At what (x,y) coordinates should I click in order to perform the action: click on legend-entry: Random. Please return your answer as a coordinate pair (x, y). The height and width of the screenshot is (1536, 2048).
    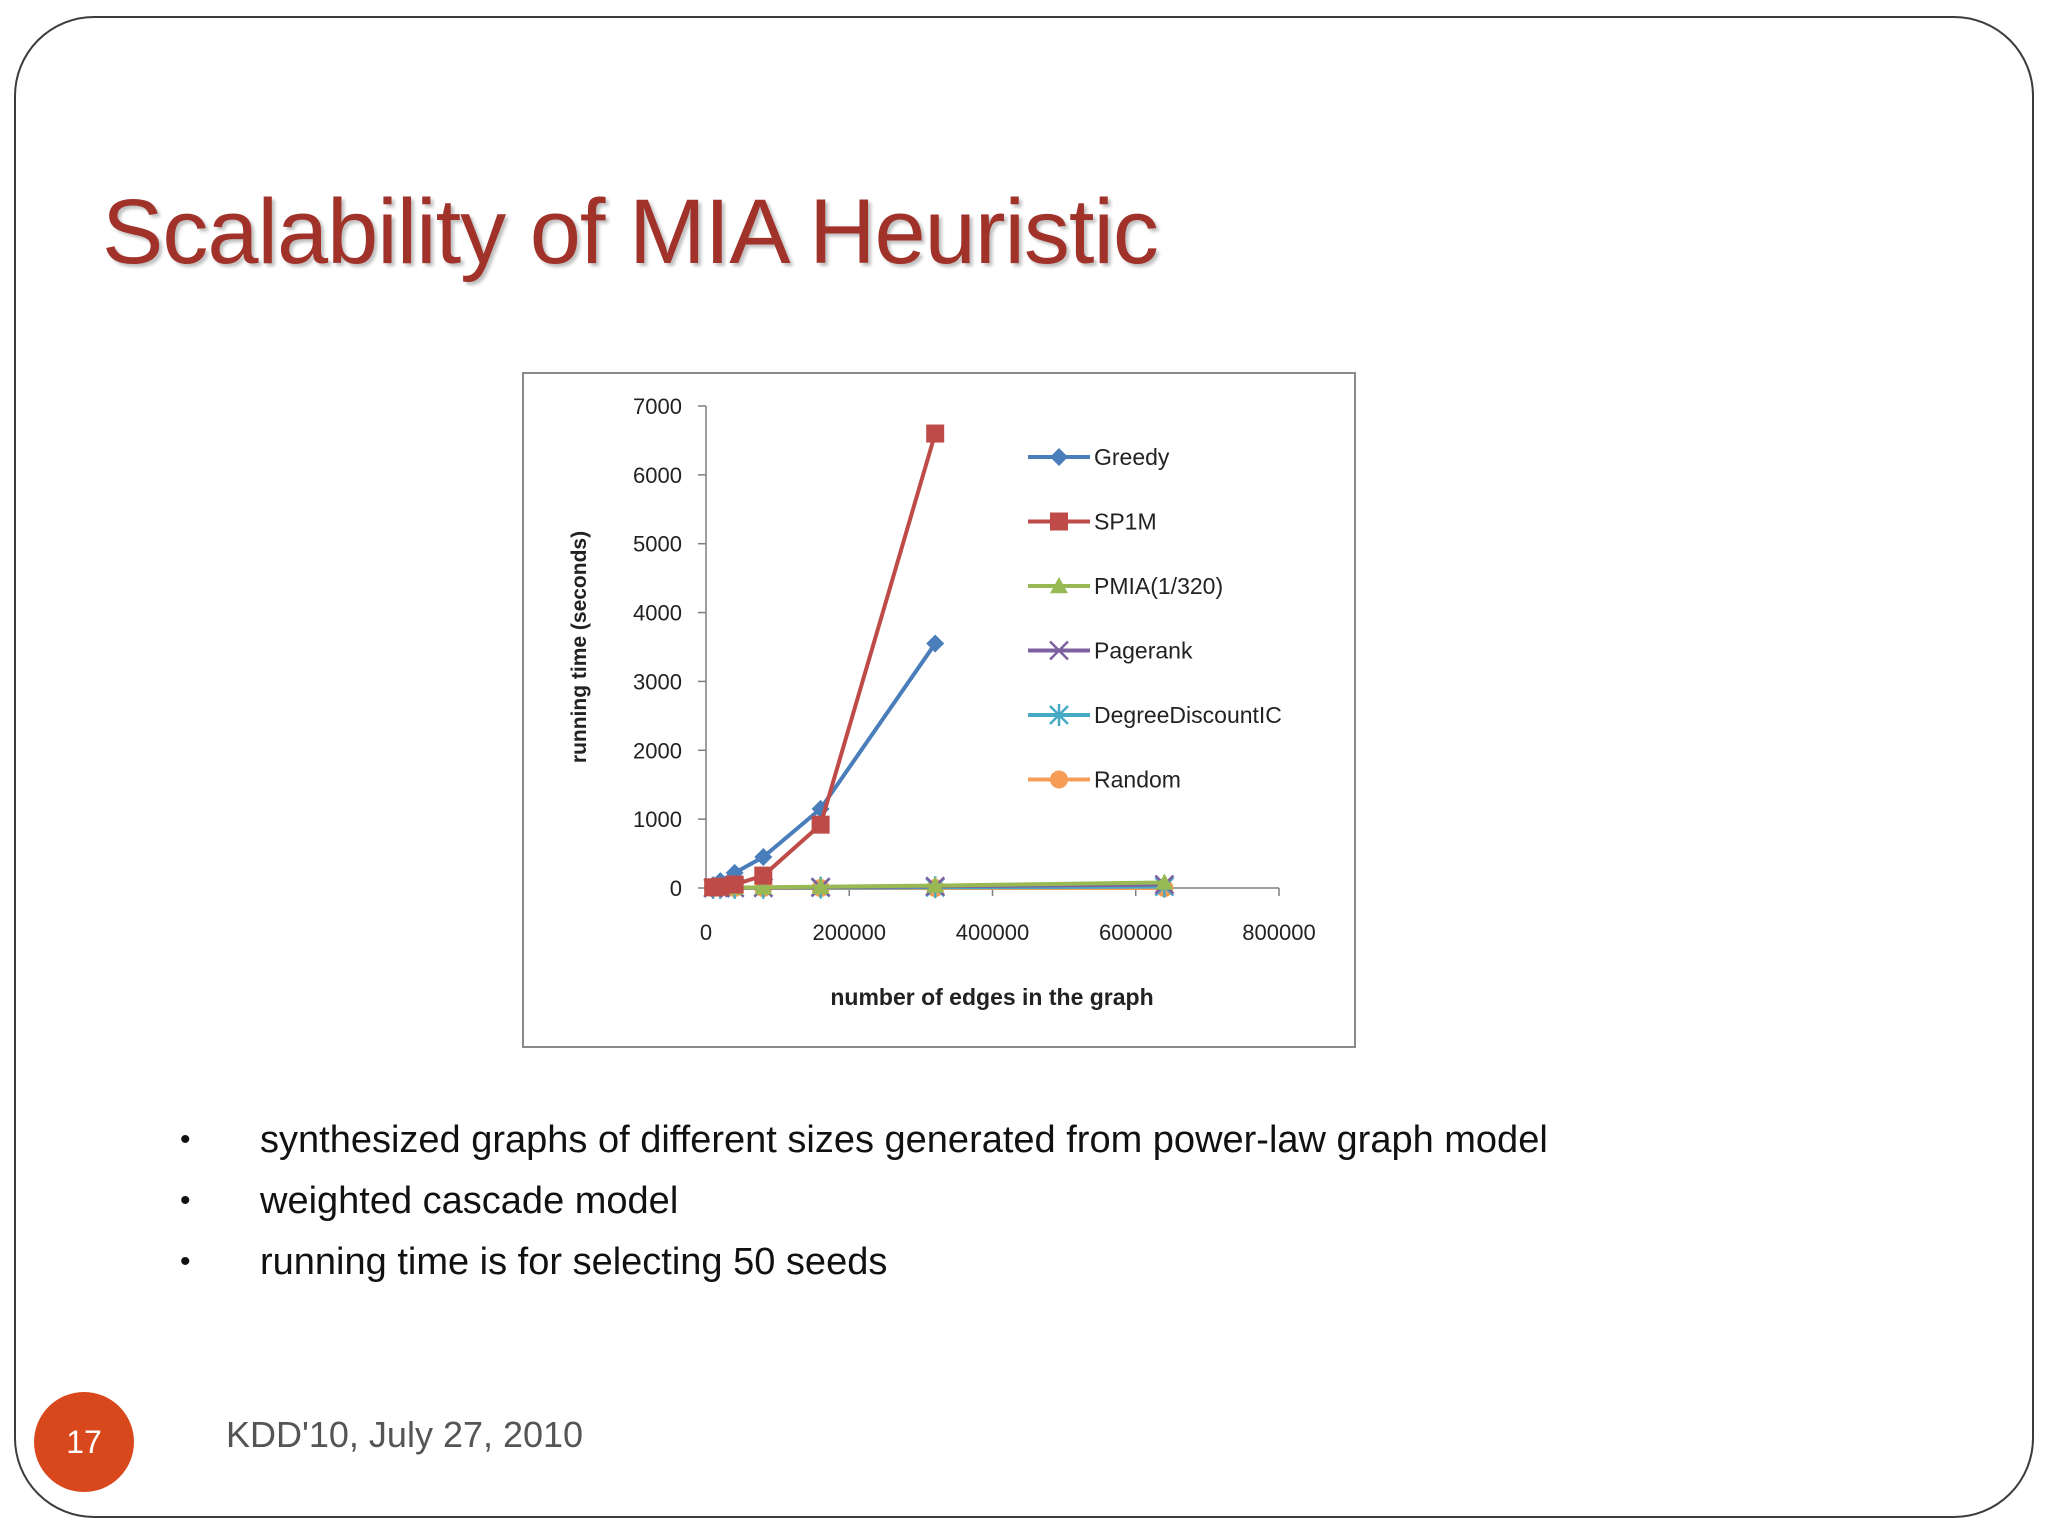
    Looking at the image, I should click on (1104, 780).